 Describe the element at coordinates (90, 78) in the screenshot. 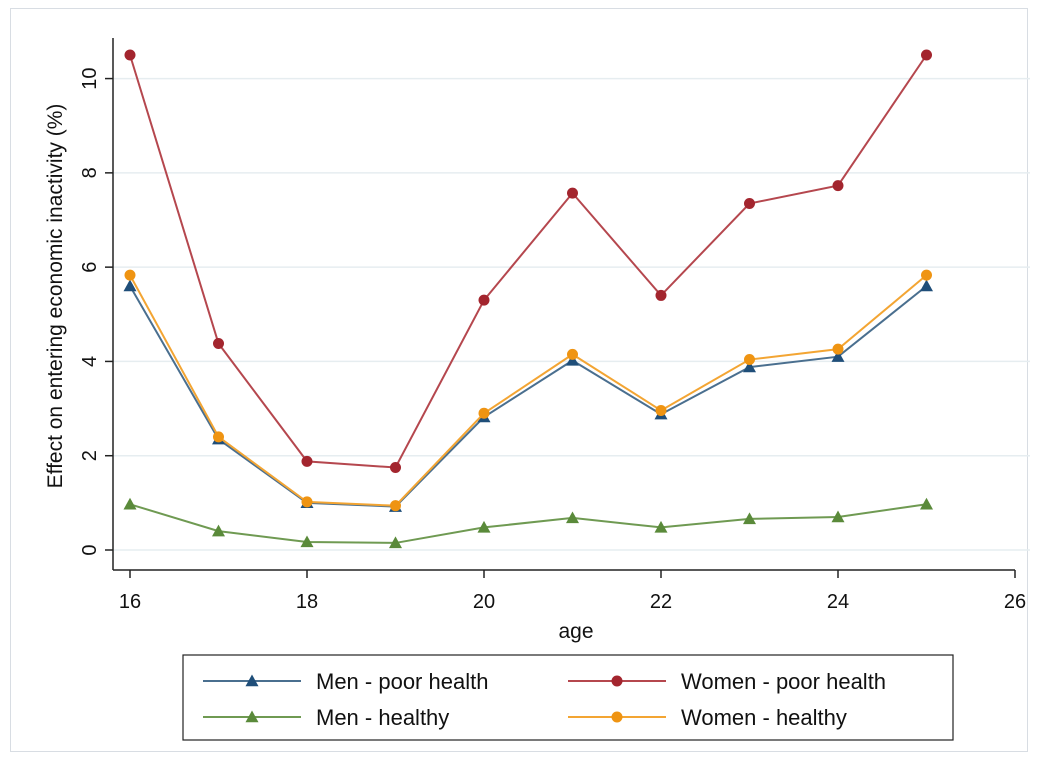

I see `y-tick-label-10: 10` at that location.